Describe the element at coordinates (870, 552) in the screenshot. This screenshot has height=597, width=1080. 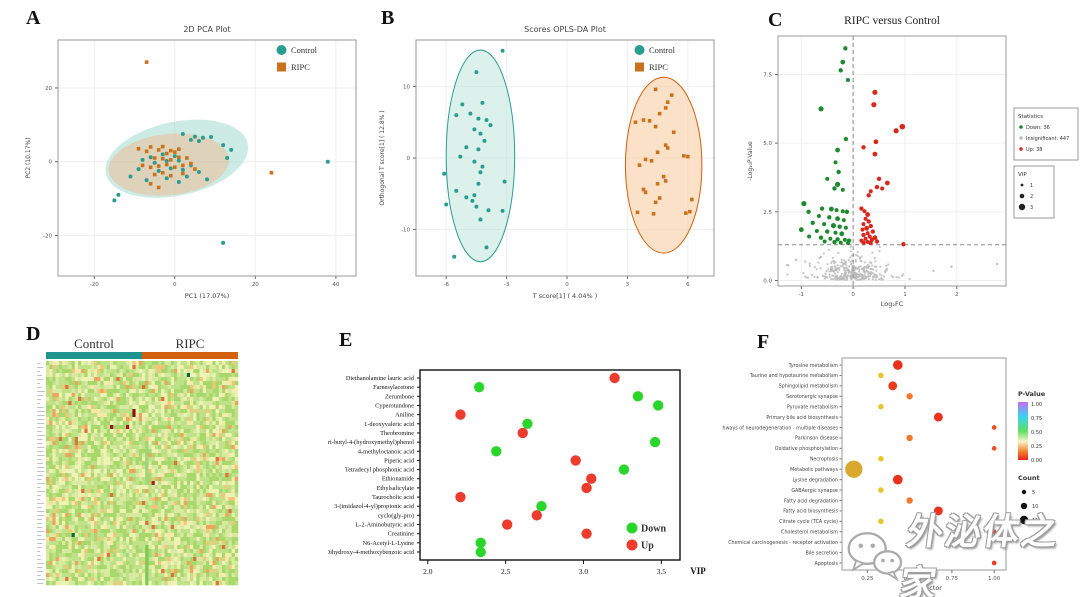
I see `pathway-bubble` at that location.